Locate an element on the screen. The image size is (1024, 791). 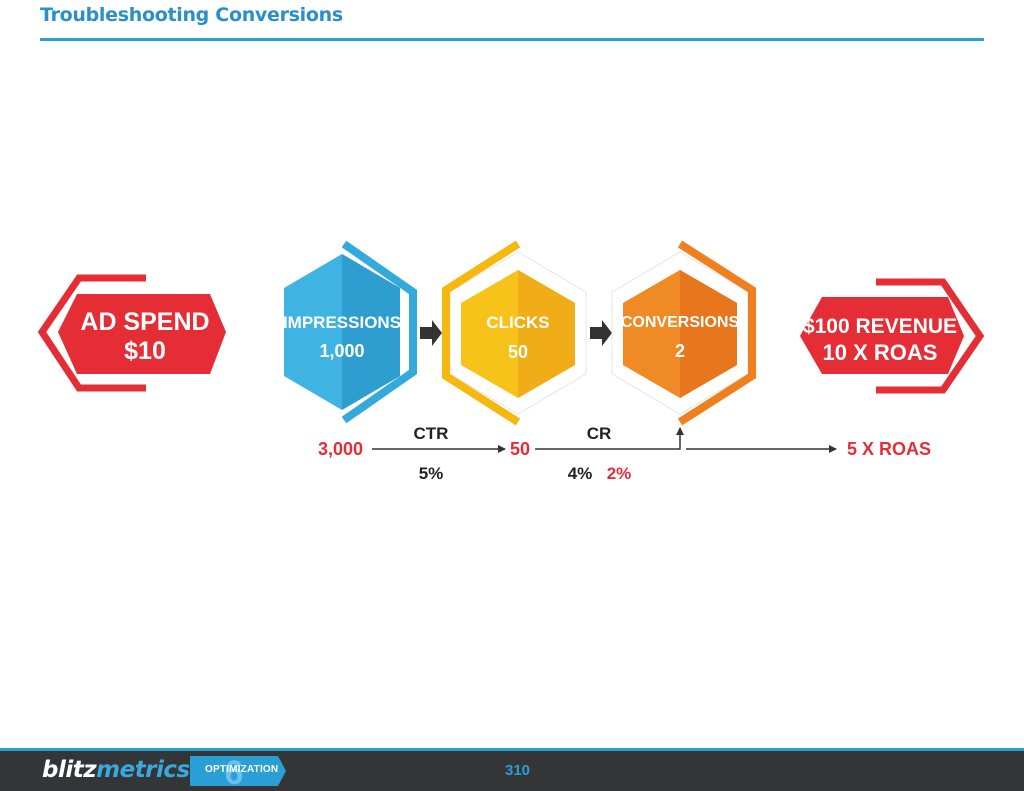
cr-value-alt: 2% is located at coordinates (619, 473).